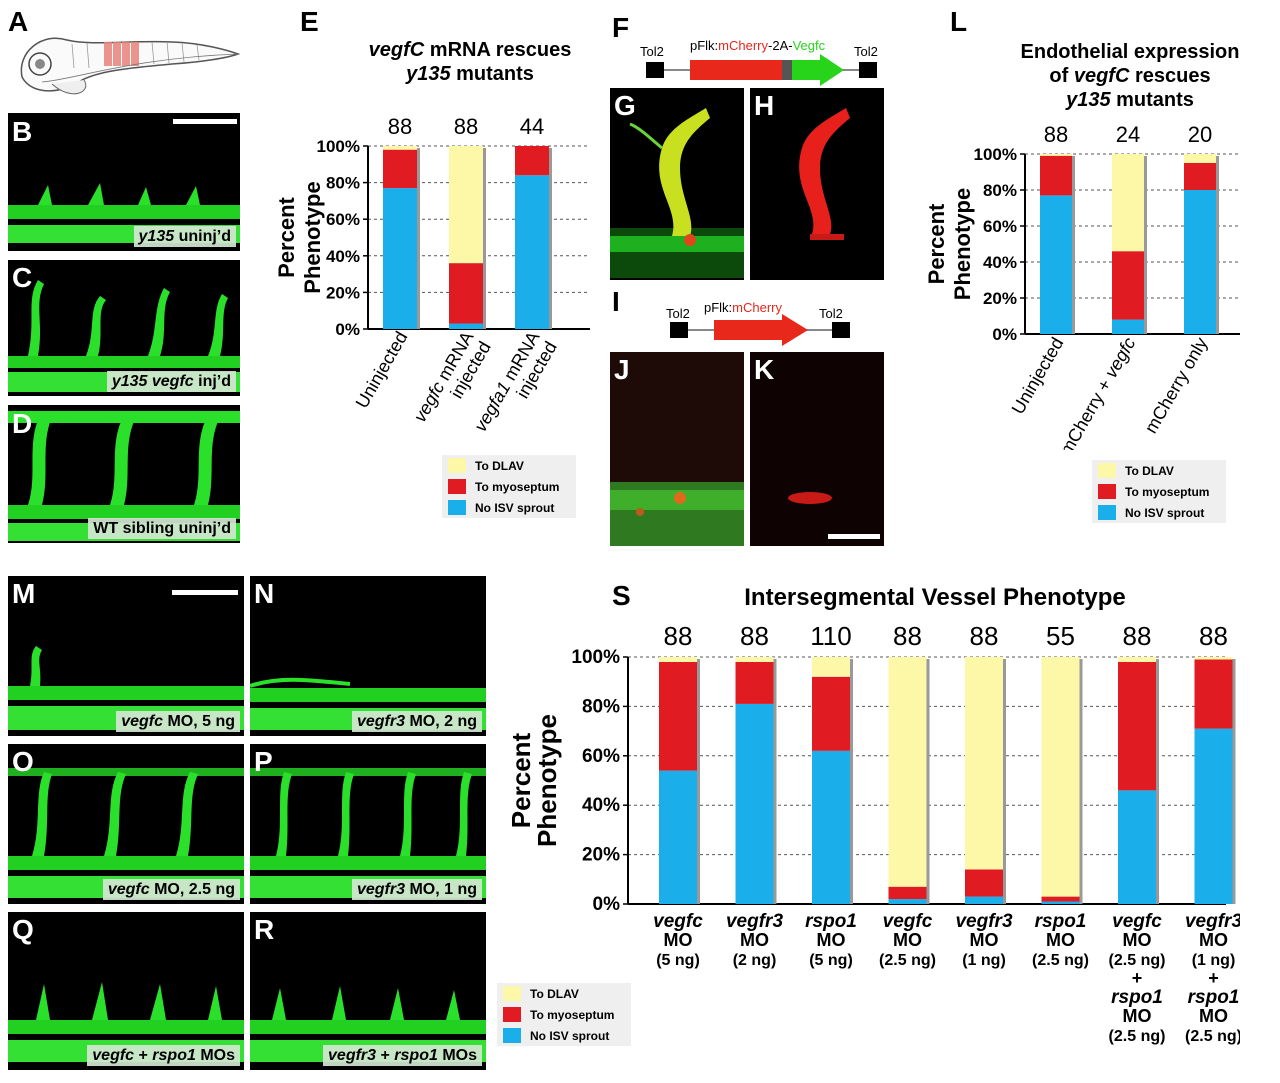 The image size is (1280, 1083). What do you see at coordinates (162, 528) in the screenshot?
I see `caption-d: WT sibling uninj’d` at bounding box center [162, 528].